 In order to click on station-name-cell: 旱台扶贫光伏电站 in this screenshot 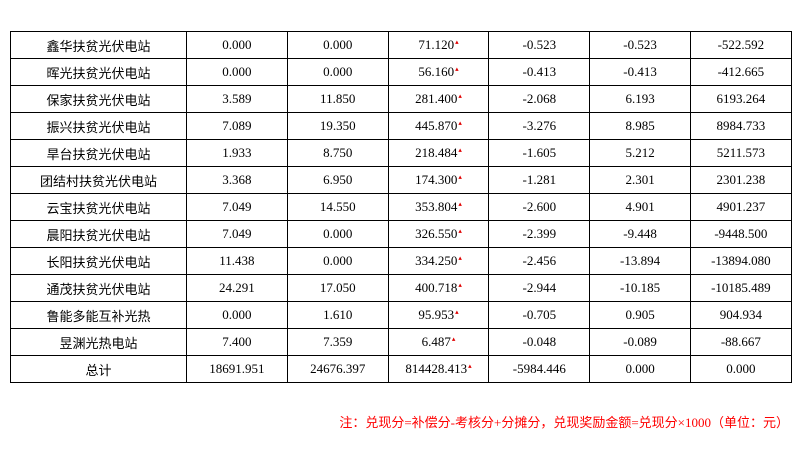, I will do `click(98, 153)`.